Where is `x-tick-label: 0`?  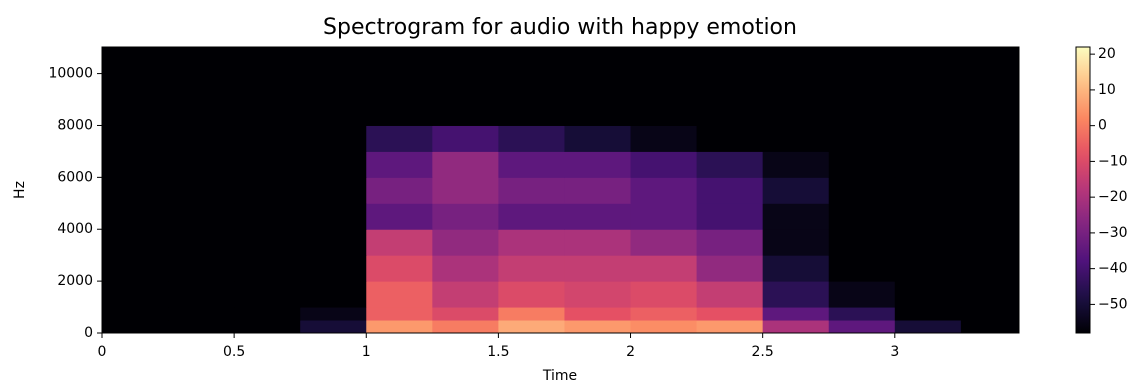 x-tick-label: 0 is located at coordinates (102, 352).